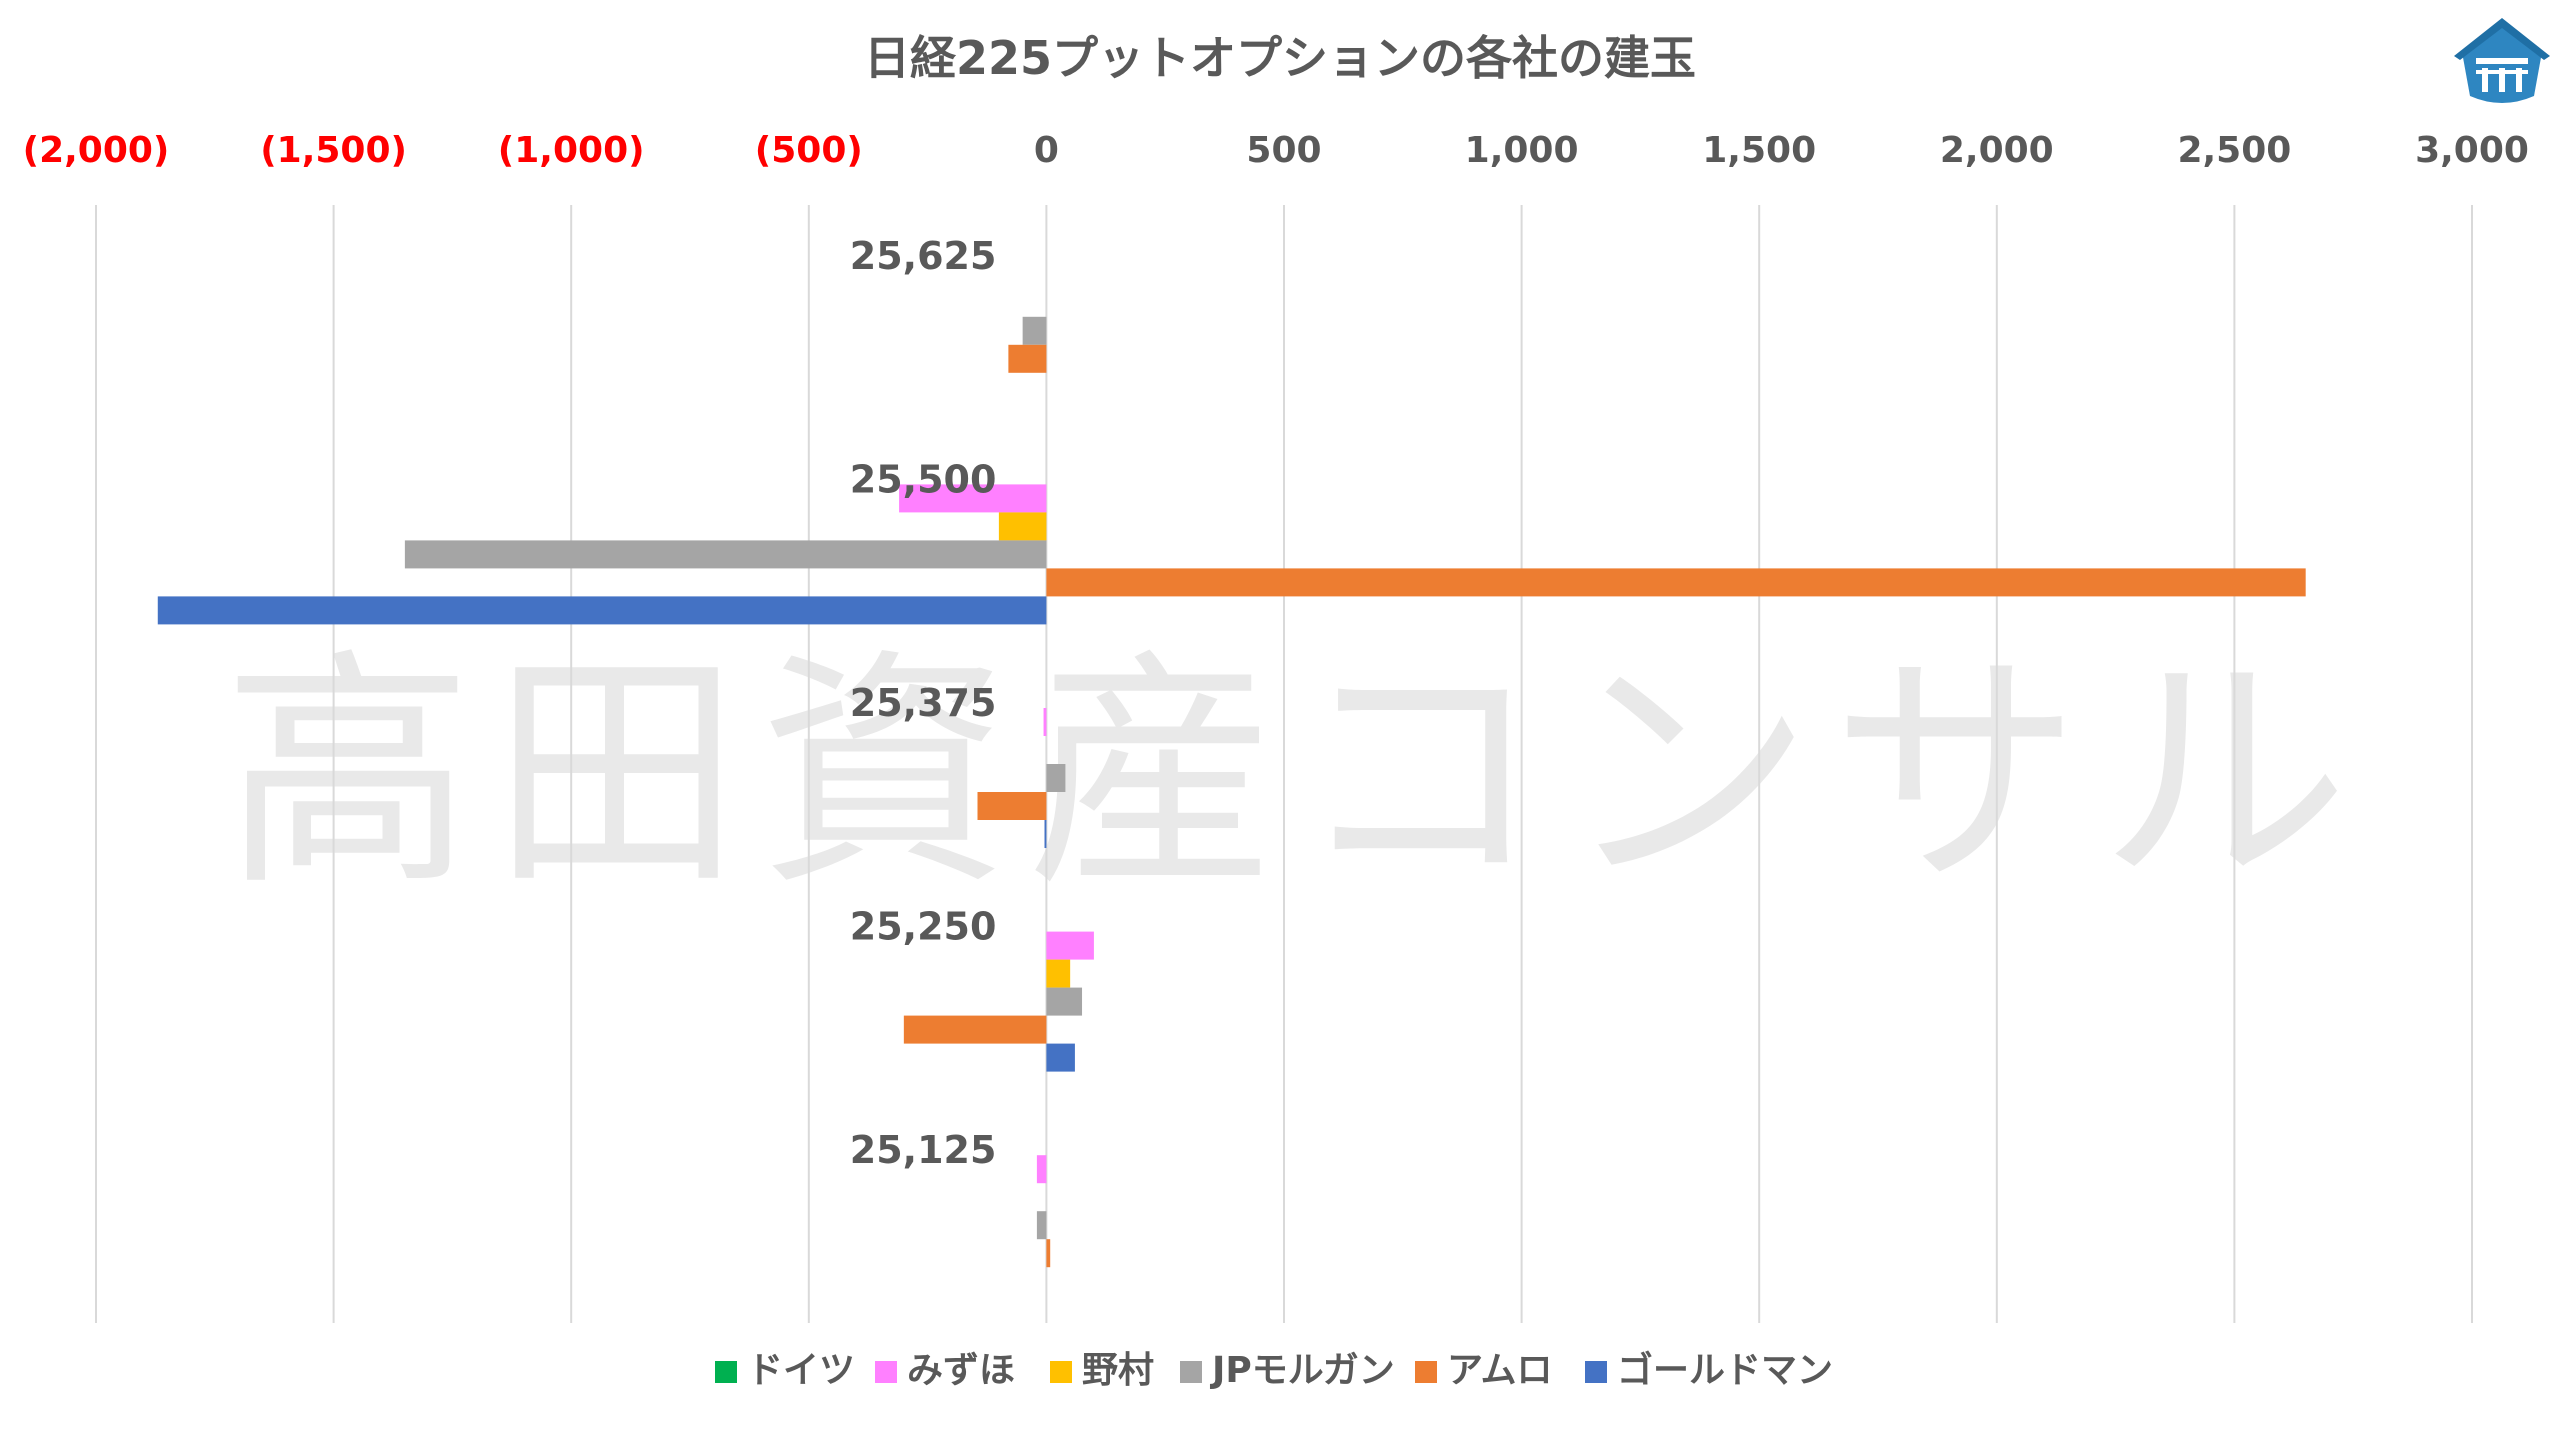 The height and width of the screenshot is (1435, 2556). Describe the element at coordinates (923, 927) in the screenshot. I see `category-label: 25,250` at that location.